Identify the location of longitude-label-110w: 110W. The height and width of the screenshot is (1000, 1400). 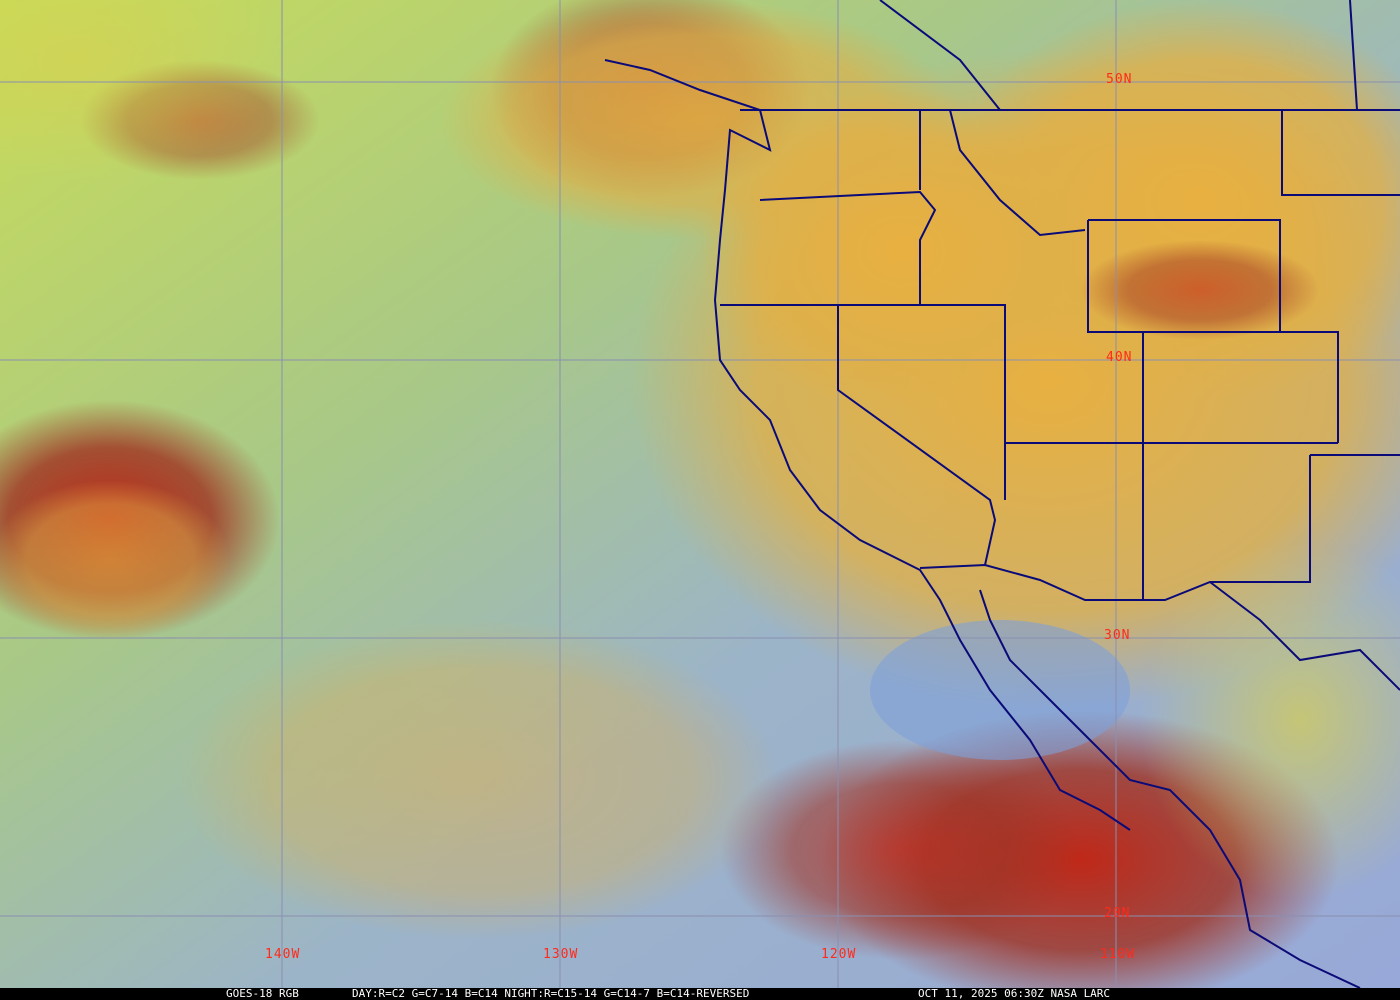
(1118, 954).